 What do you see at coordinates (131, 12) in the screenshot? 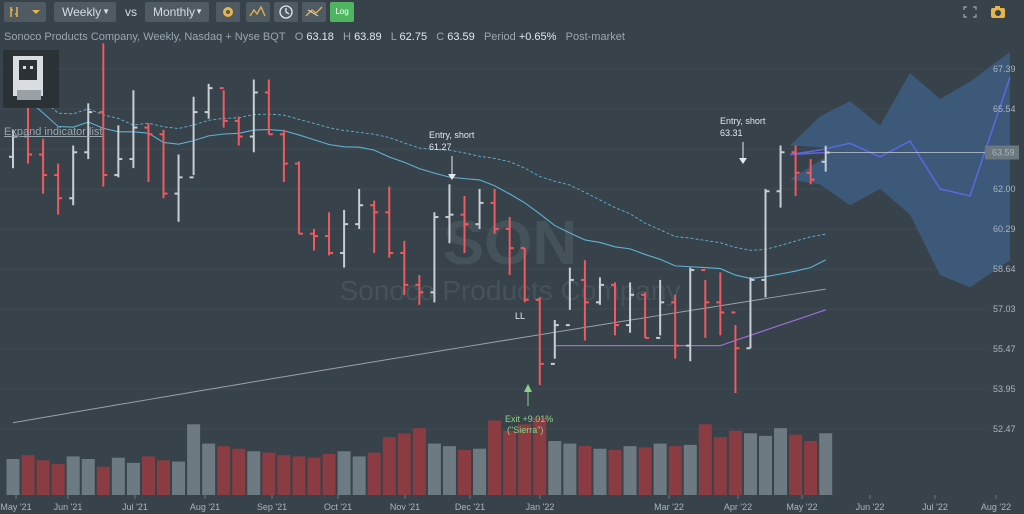
I see `vs-label: vs` at bounding box center [131, 12].